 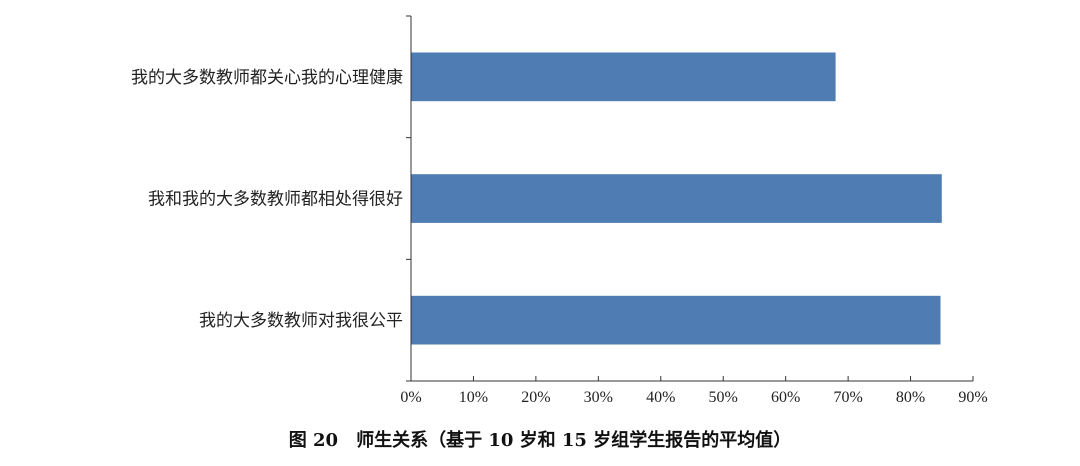 I want to click on x-tick-label: 40%, so click(x=660, y=397).